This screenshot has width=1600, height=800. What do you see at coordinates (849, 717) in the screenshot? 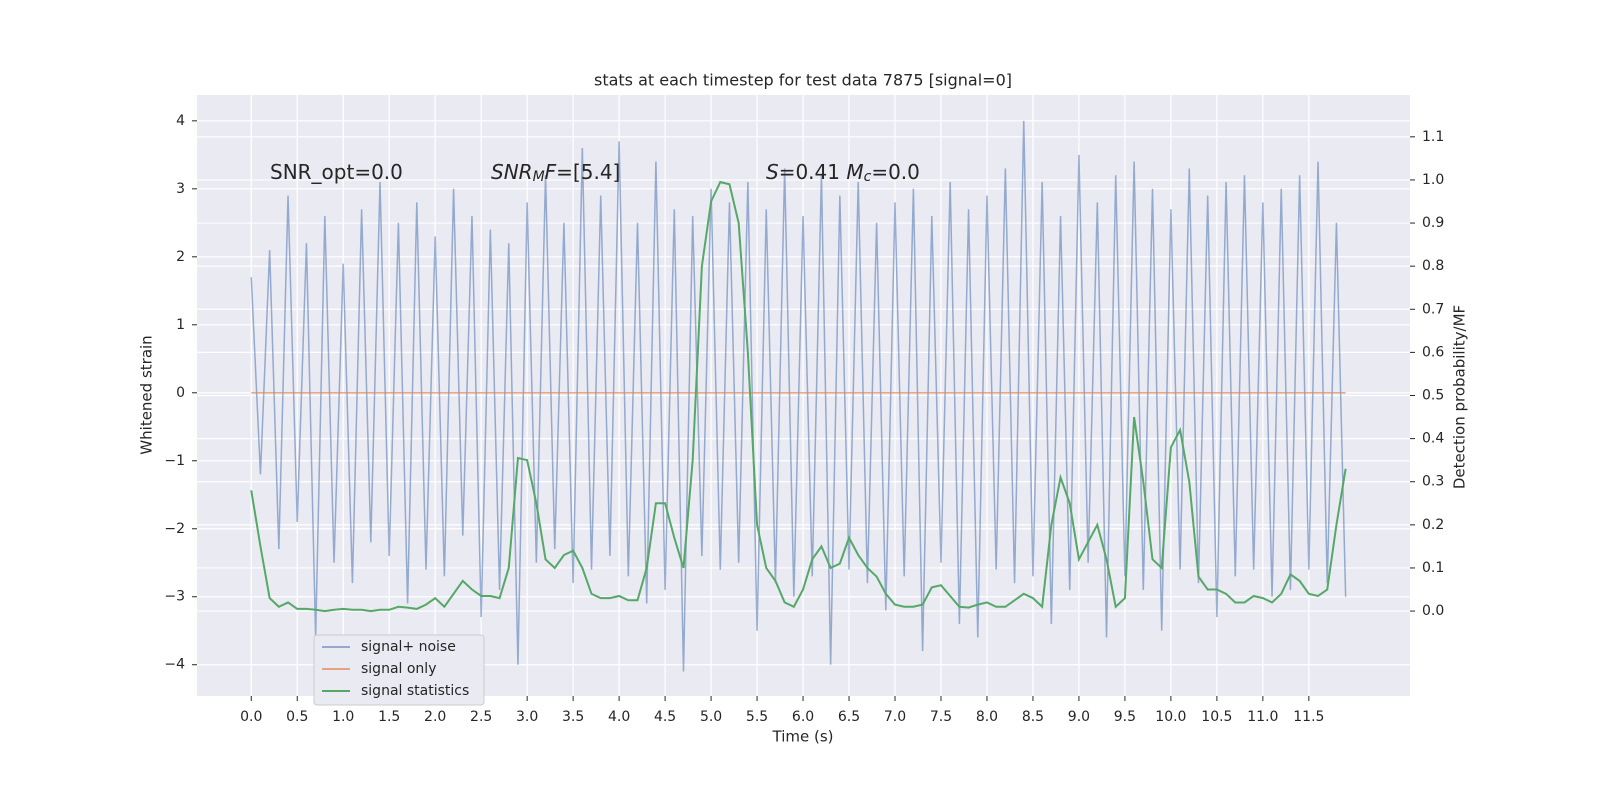
I see `x-tick-label: 6.5` at bounding box center [849, 717].